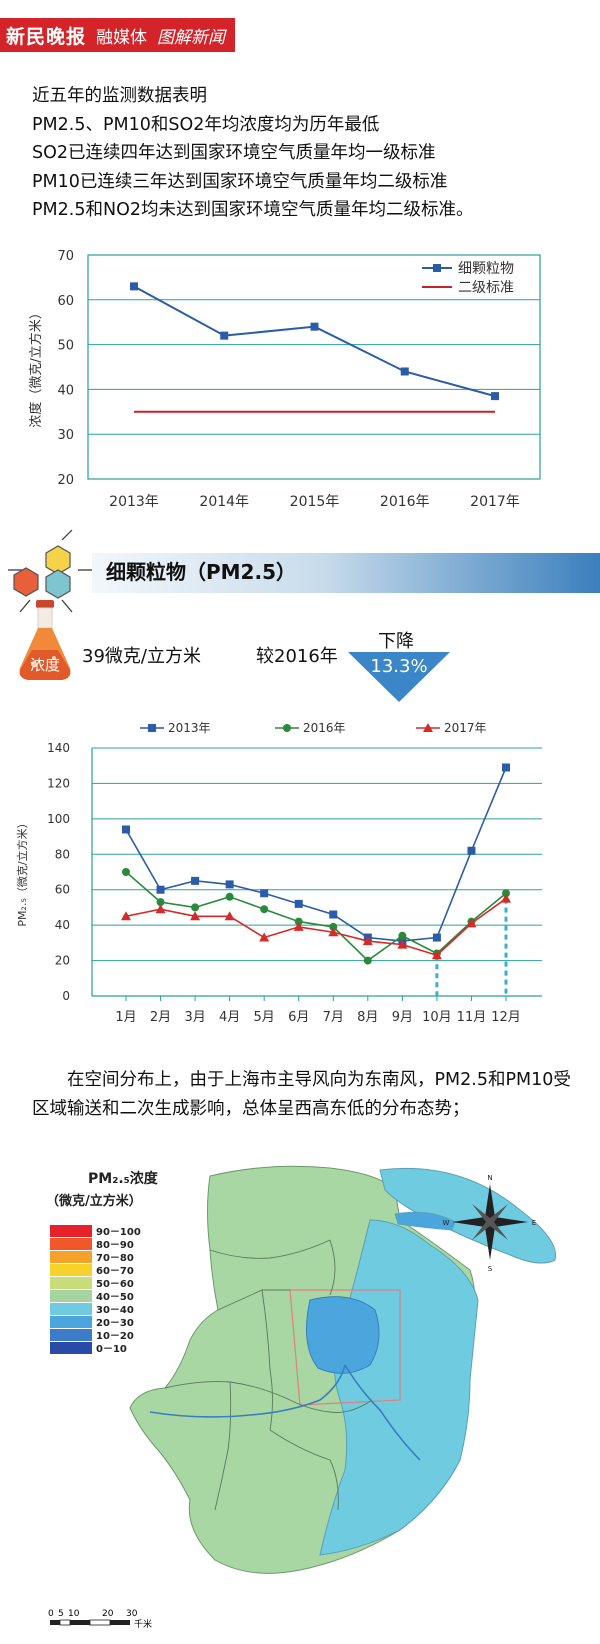 The image size is (600, 1644). What do you see at coordinates (115, 1271) in the screenshot?
I see `legend-label: 60－70` at bounding box center [115, 1271].